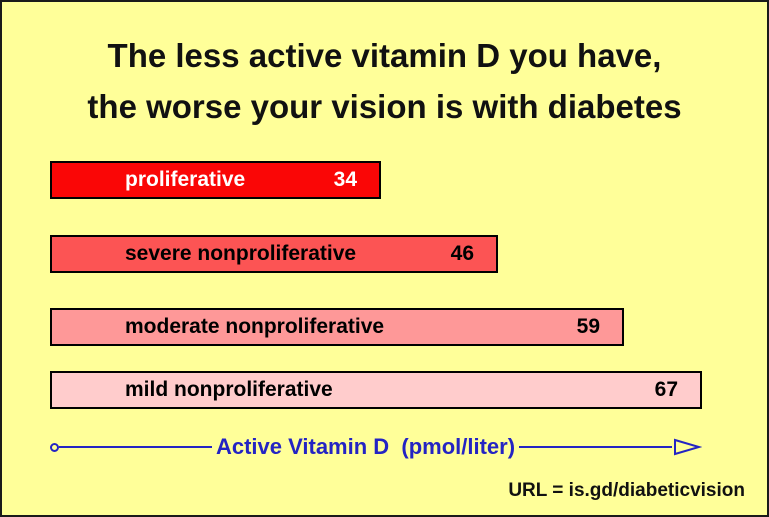 This screenshot has width=769, height=517. What do you see at coordinates (185, 179) in the screenshot?
I see `bar-category-label: proliferative` at bounding box center [185, 179].